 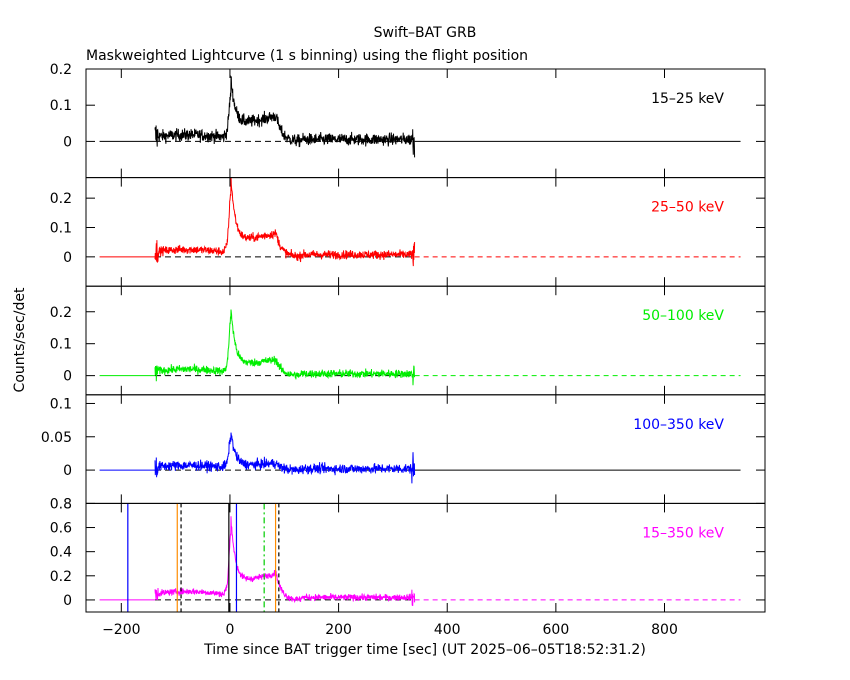 What do you see at coordinates (678, 425) in the screenshot?
I see `band-label: 100–350 keV` at bounding box center [678, 425].